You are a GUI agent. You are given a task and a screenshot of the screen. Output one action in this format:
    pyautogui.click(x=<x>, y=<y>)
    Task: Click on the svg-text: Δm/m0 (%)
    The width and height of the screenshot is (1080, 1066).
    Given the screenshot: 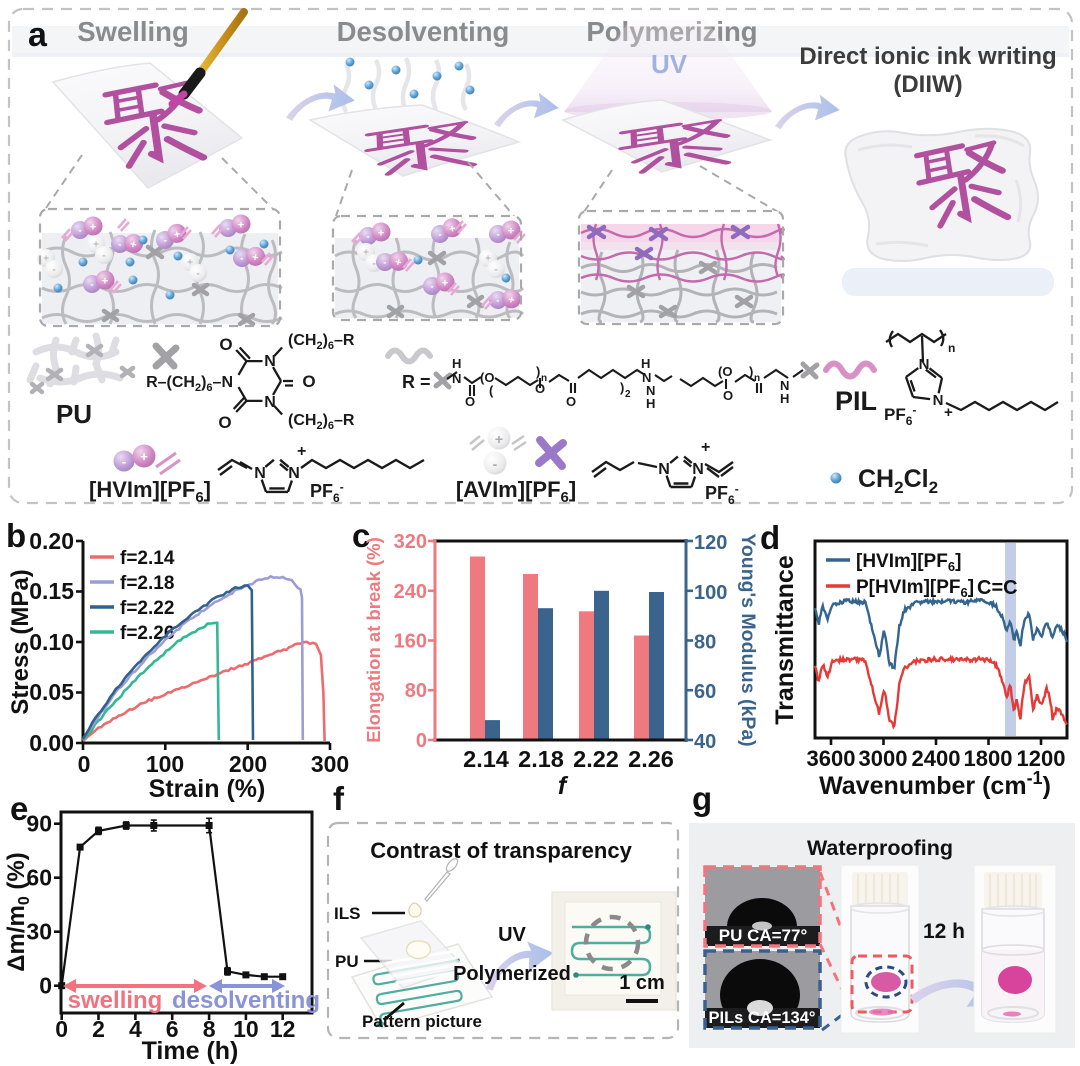 What is the action you would take?
    pyautogui.click(x=18, y=912)
    